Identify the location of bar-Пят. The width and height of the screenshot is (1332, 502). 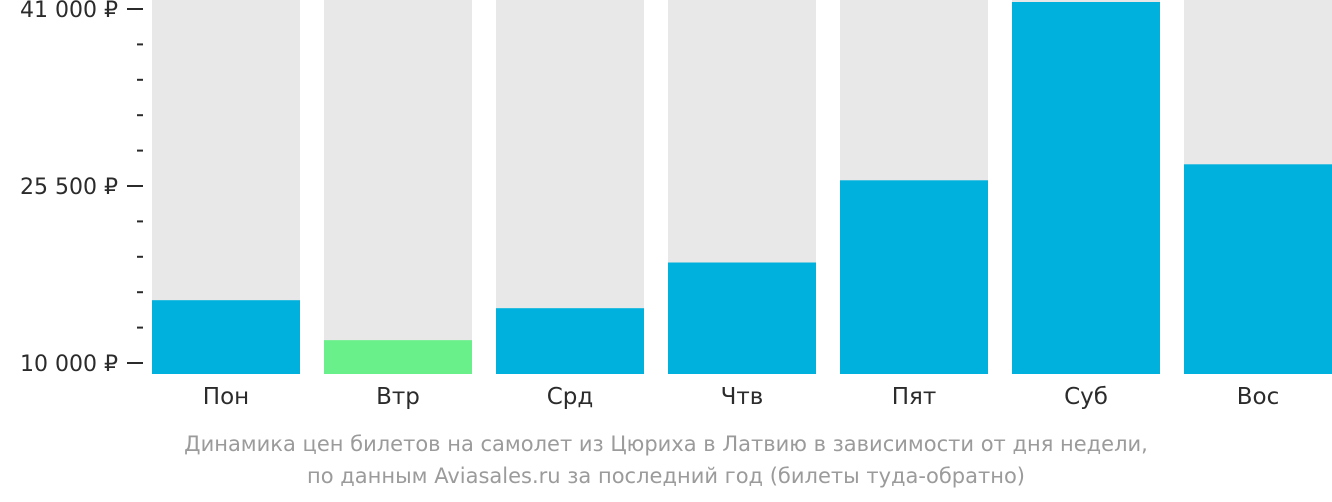
(914, 277).